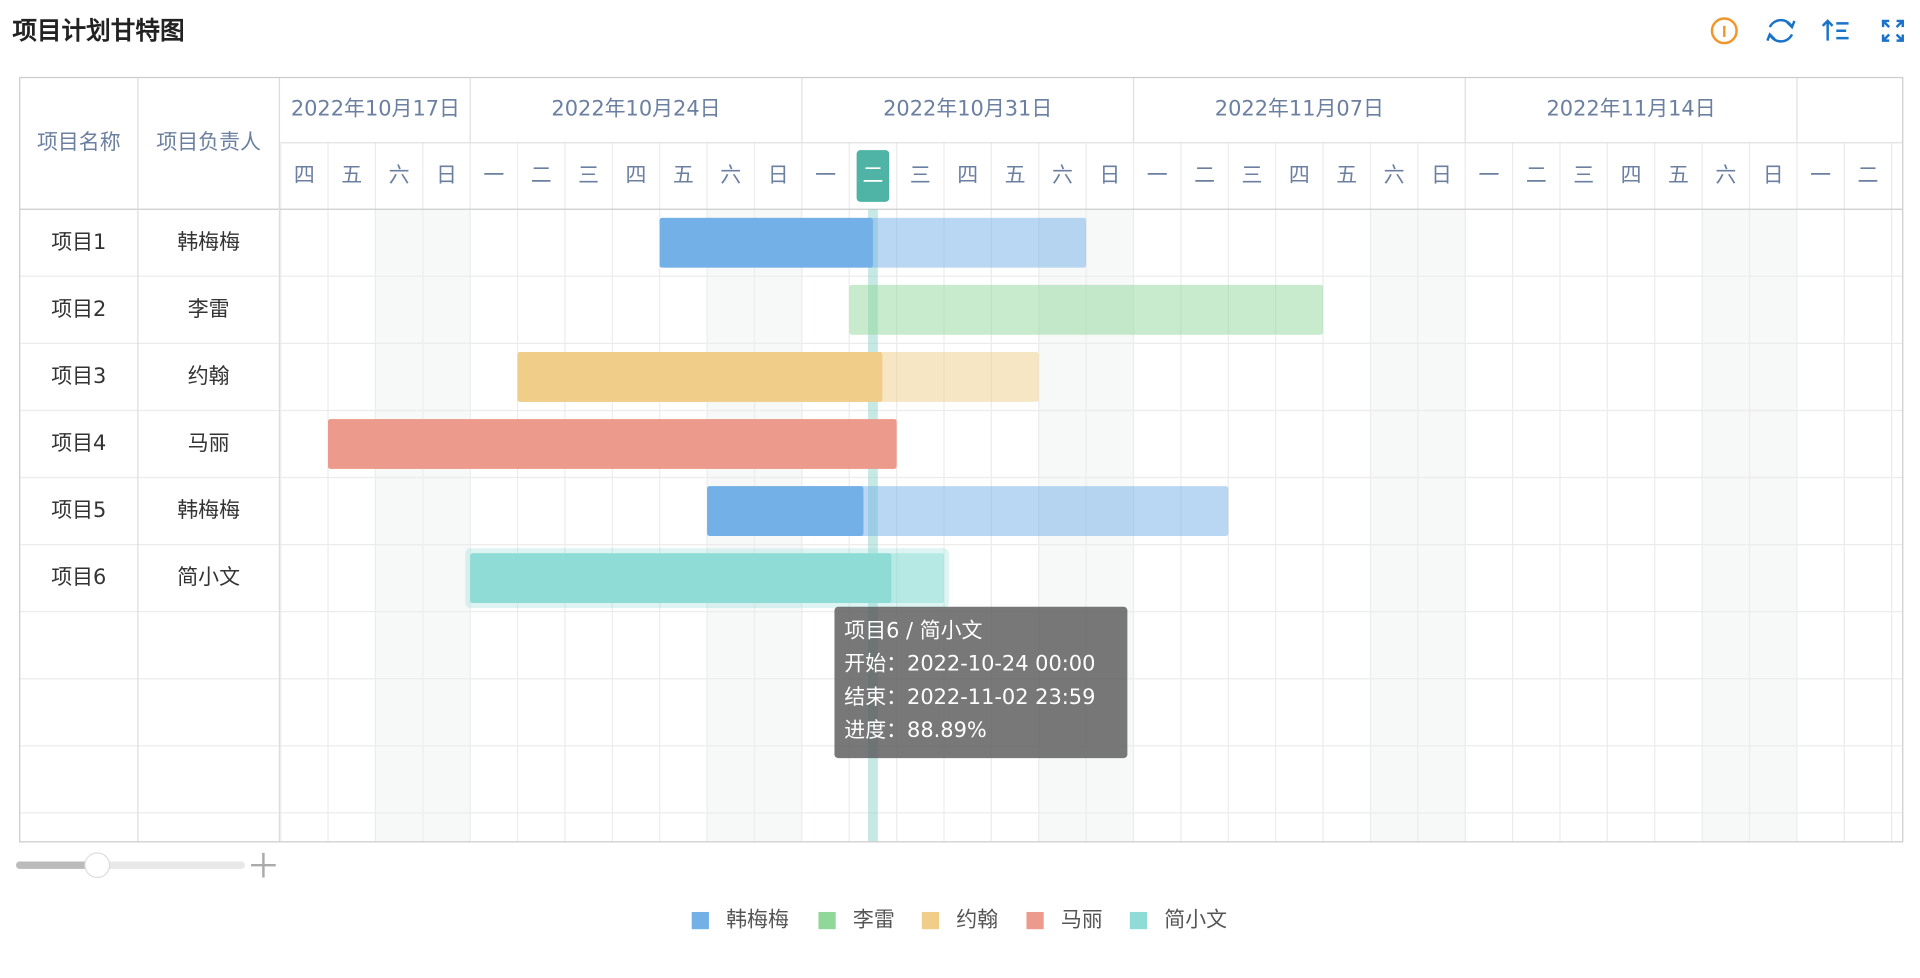  I want to click on today-cell, so click(873, 176).